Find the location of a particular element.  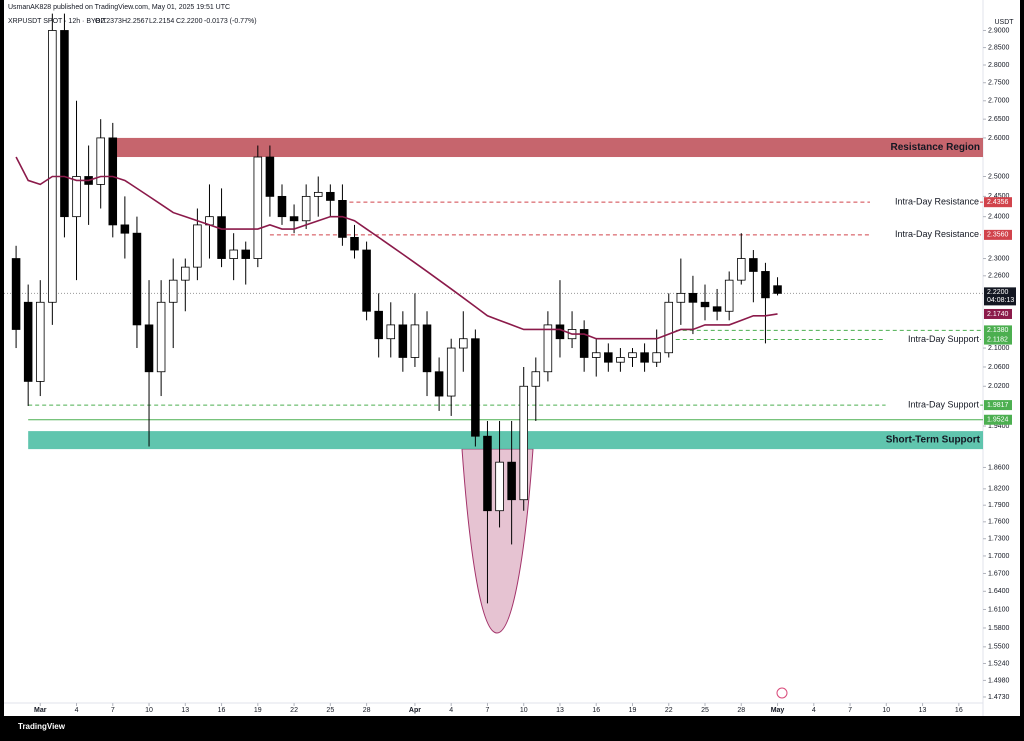

y-tick-label: 2.4000 is located at coordinates (999, 217).